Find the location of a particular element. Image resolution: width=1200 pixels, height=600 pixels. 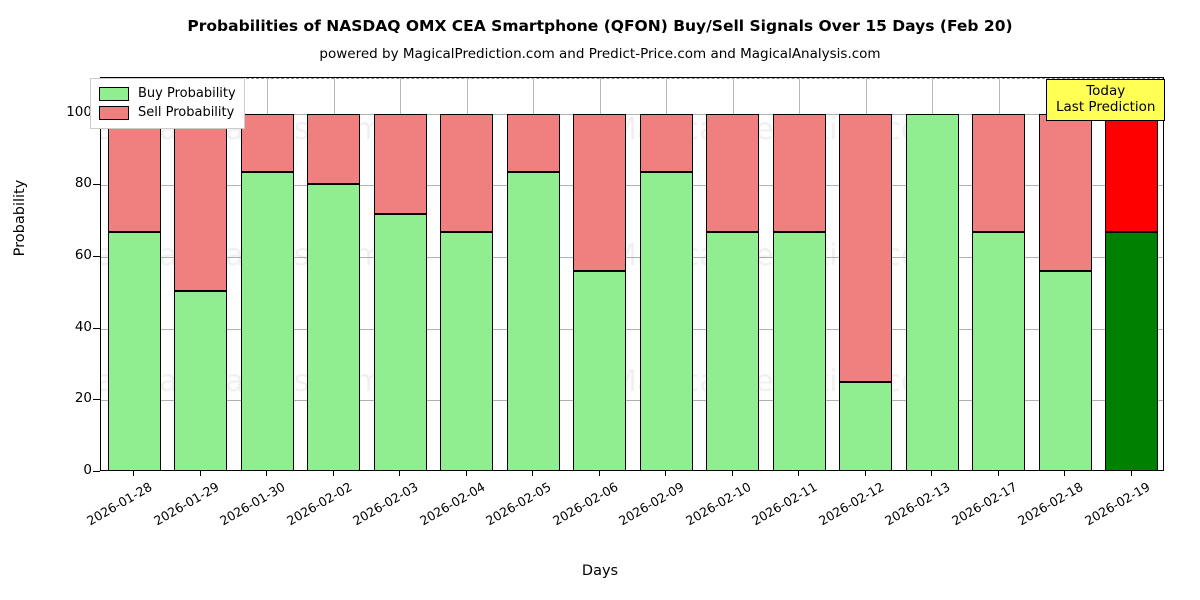

x-axis-label: Days is located at coordinates (600, 571).